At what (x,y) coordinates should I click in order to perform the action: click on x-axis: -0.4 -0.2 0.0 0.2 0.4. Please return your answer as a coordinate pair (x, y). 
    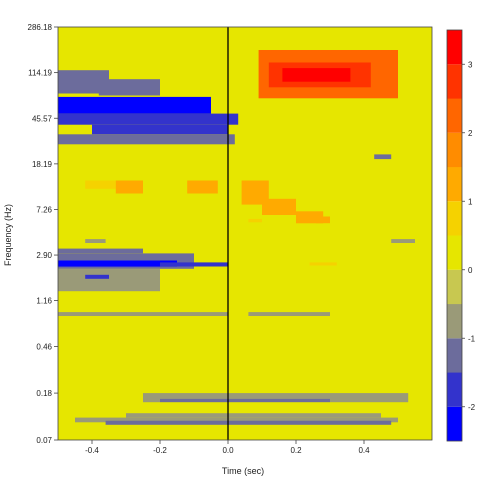
    Looking at the image, I should click on (227, 447).